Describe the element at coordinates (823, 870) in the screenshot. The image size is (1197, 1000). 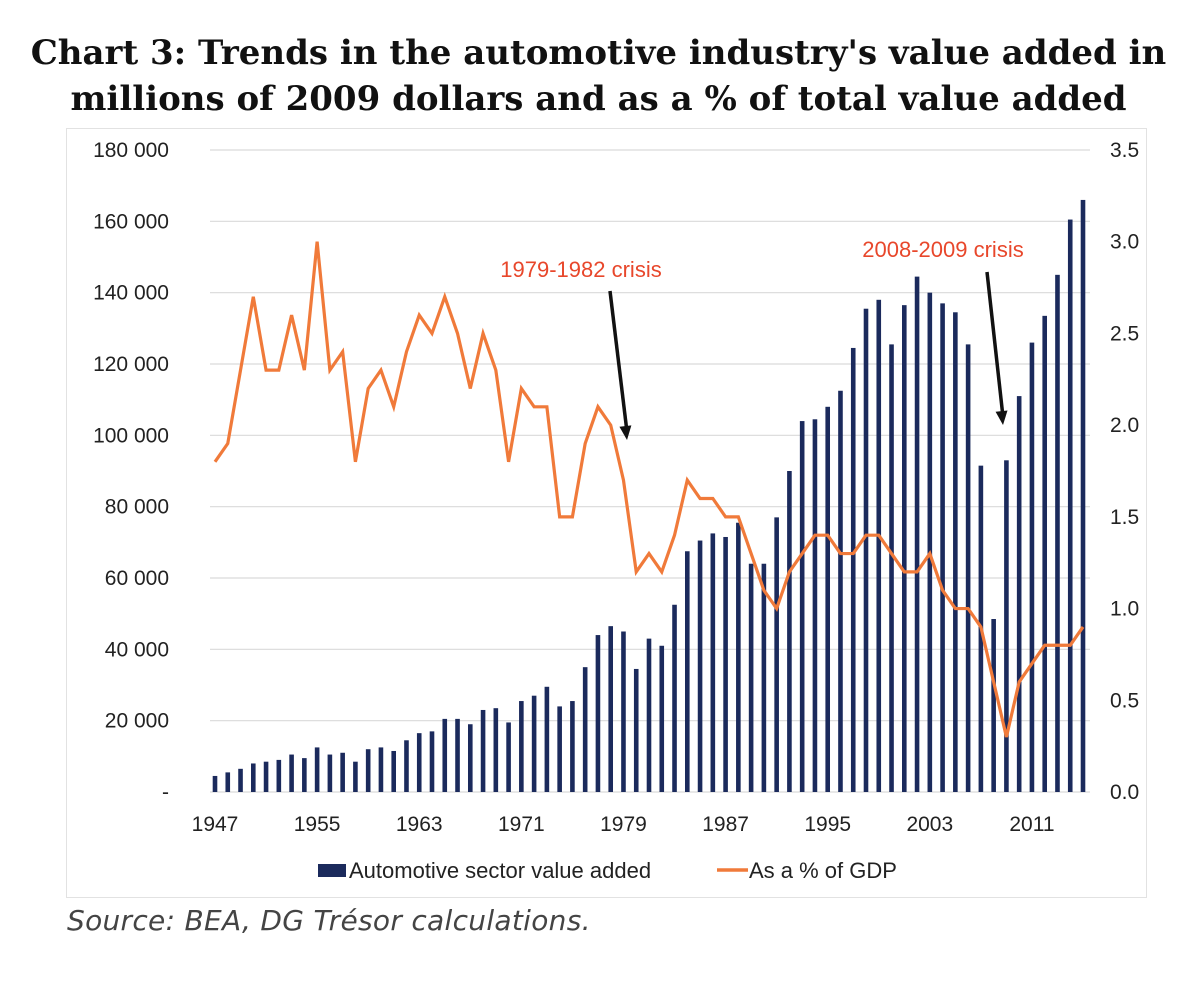
I see `legend-label-line: As a % of GDP` at that location.